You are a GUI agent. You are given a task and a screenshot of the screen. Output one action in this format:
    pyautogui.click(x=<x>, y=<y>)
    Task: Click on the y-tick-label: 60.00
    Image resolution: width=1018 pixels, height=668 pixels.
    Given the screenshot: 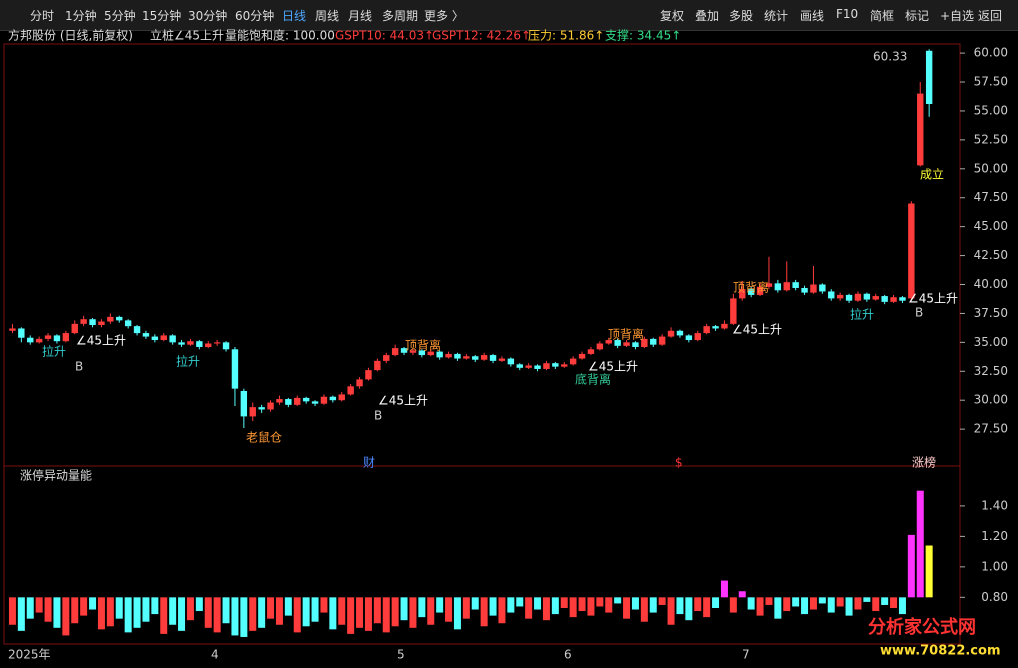 What is the action you would take?
    pyautogui.click(x=991, y=53)
    